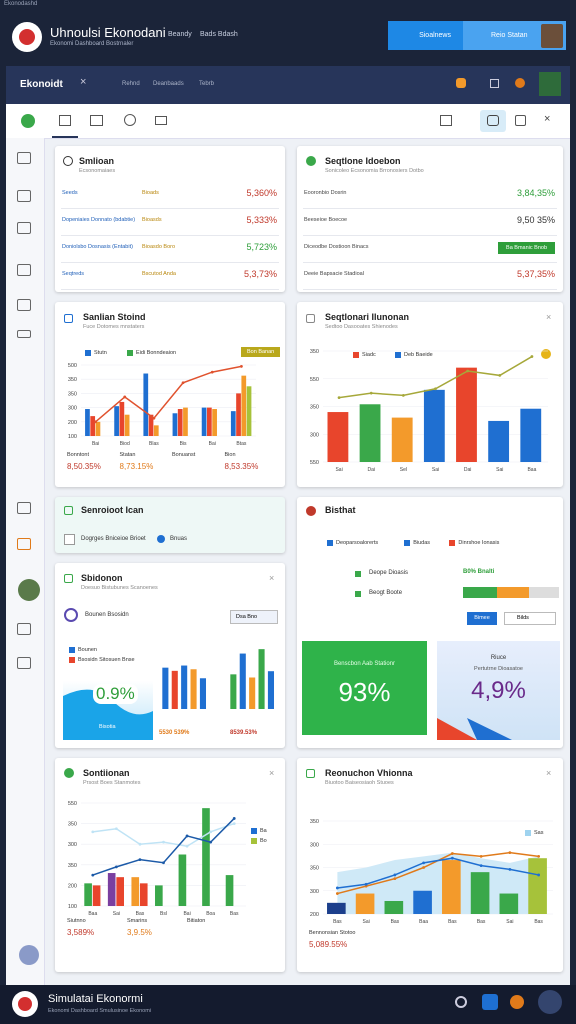  I want to click on y-tick-label: 550, so click(314, 463).